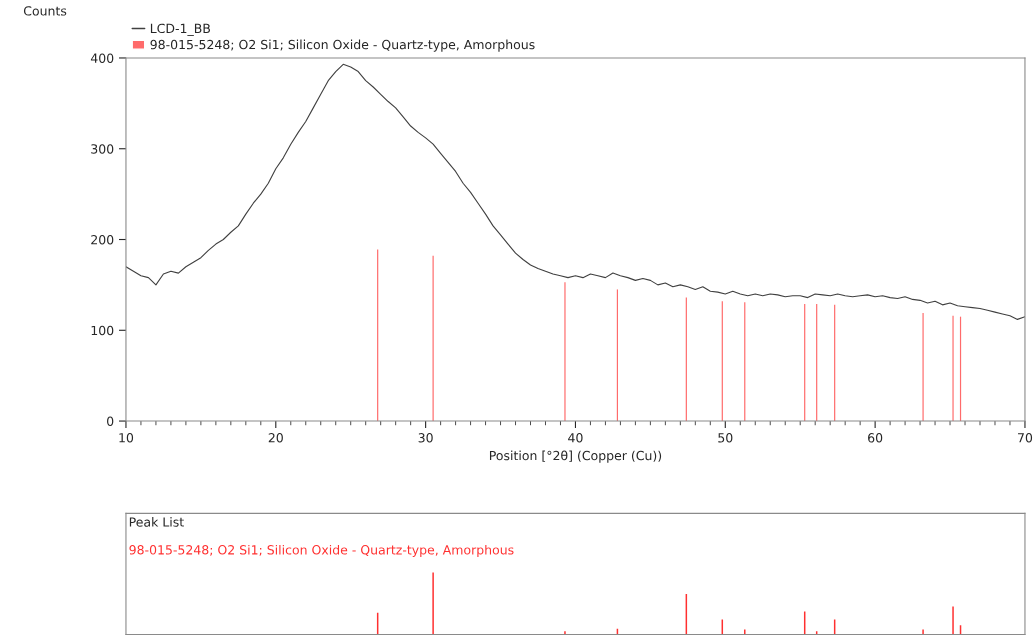 Image resolution: width=1035 pixels, height=637 pixels. Describe the element at coordinates (110, 421) in the screenshot. I see `y-tick-label: 0` at that location.